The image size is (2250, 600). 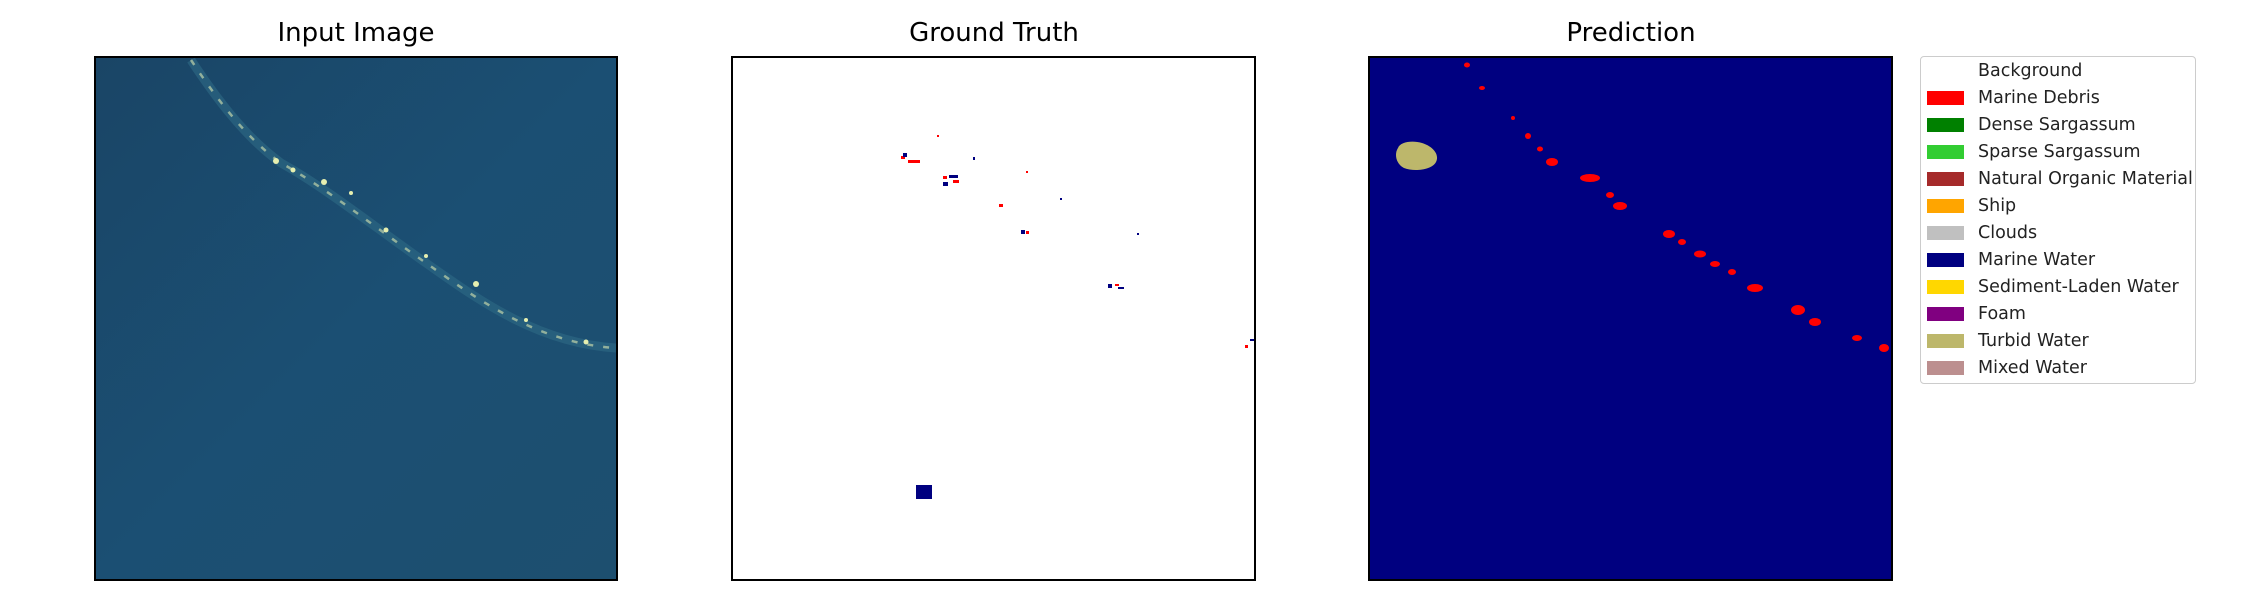 What do you see at coordinates (2057, 124) in the screenshot?
I see `legend-label: Dense Sargassum` at bounding box center [2057, 124].